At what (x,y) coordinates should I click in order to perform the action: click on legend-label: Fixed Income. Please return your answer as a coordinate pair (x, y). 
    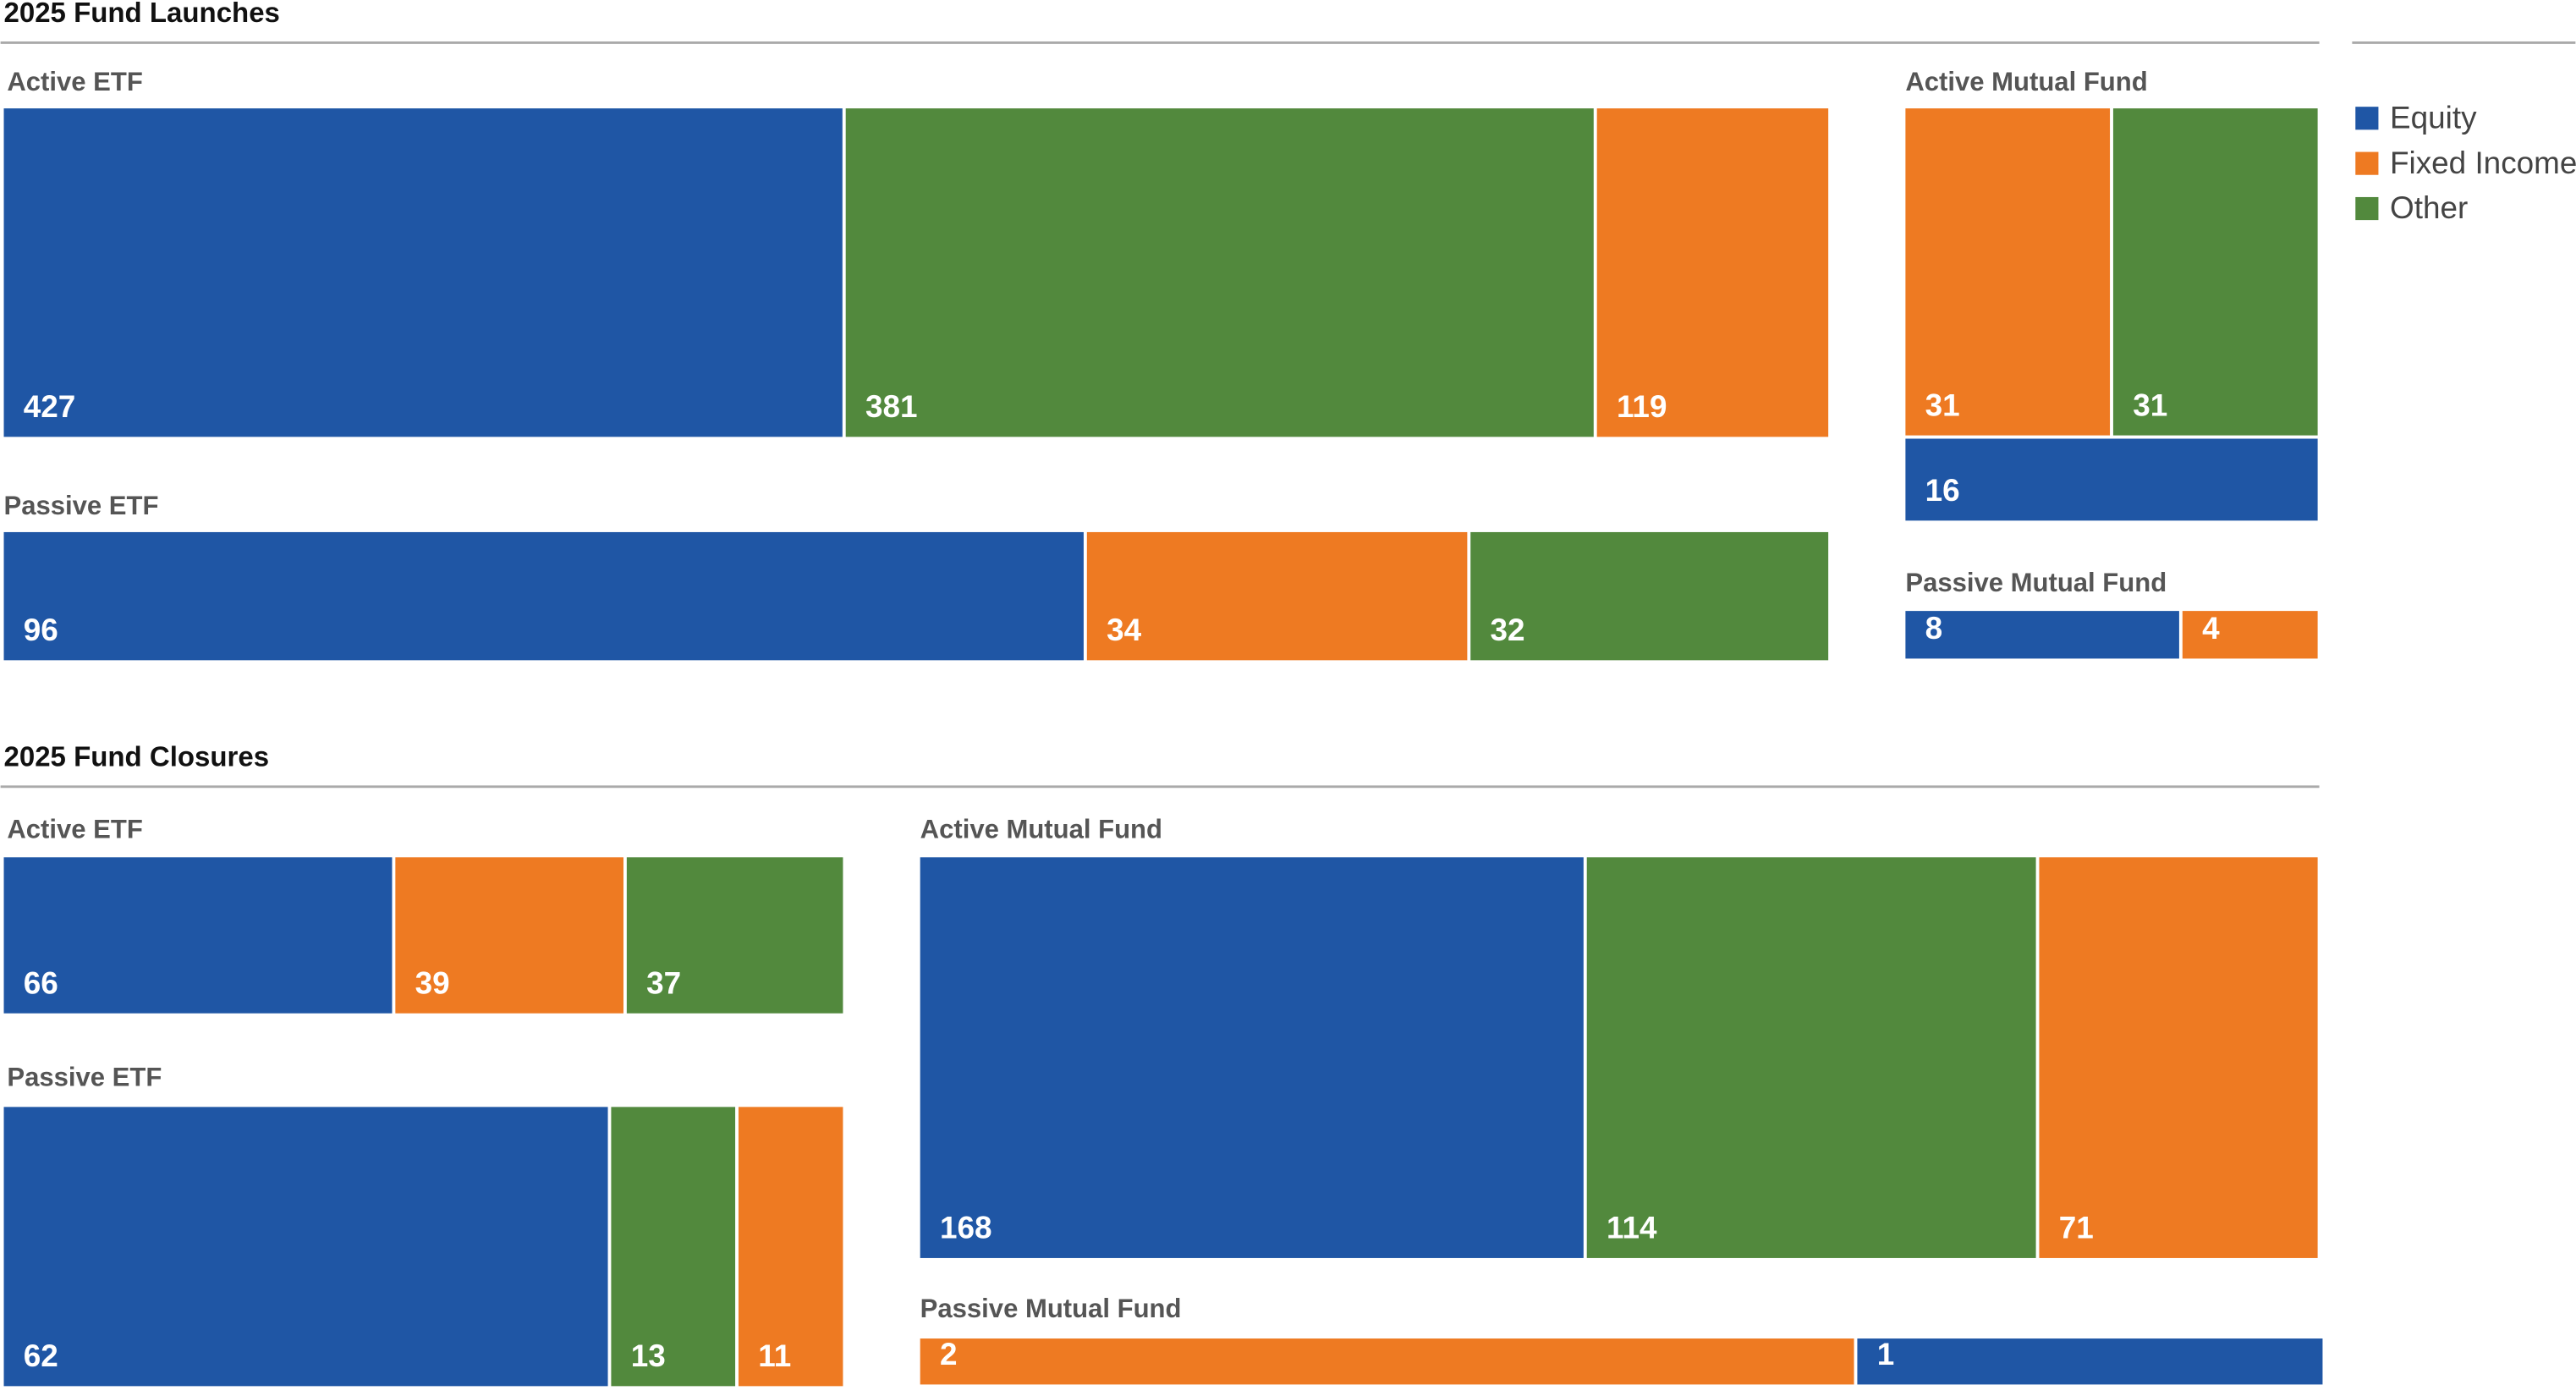
    Looking at the image, I should click on (2483, 163).